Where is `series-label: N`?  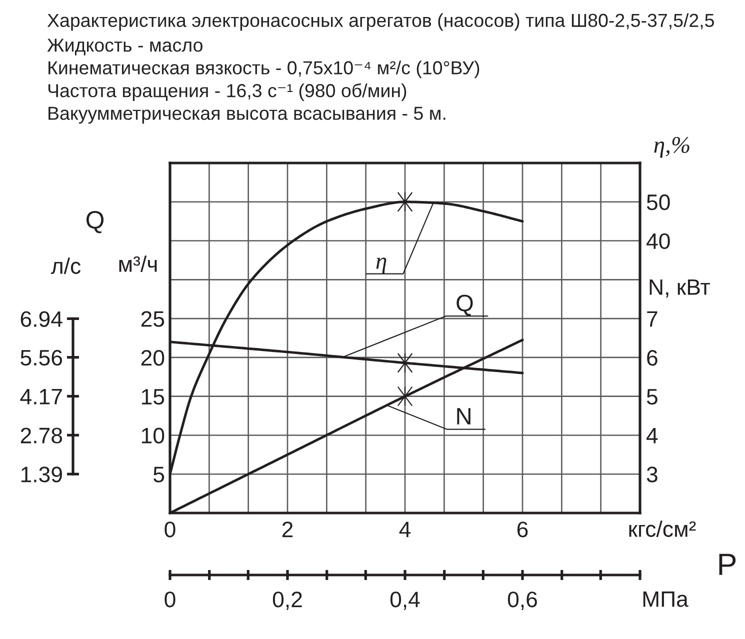 series-label: N is located at coordinates (463, 416).